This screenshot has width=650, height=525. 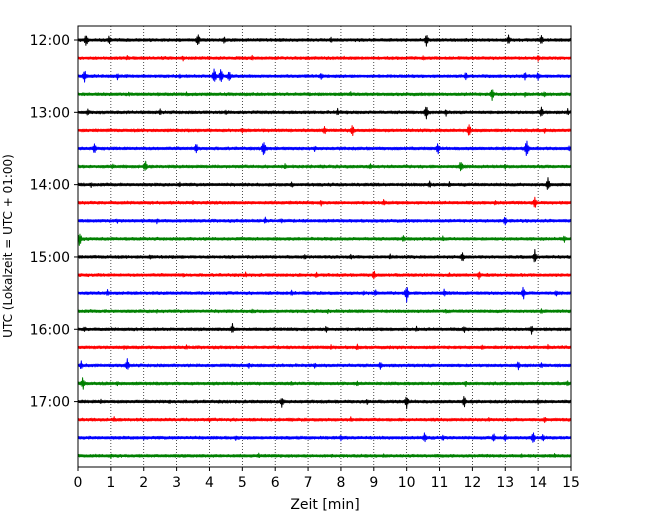 What do you see at coordinates (275, 483) in the screenshot?
I see `x-tick-label-6: 6` at bounding box center [275, 483].